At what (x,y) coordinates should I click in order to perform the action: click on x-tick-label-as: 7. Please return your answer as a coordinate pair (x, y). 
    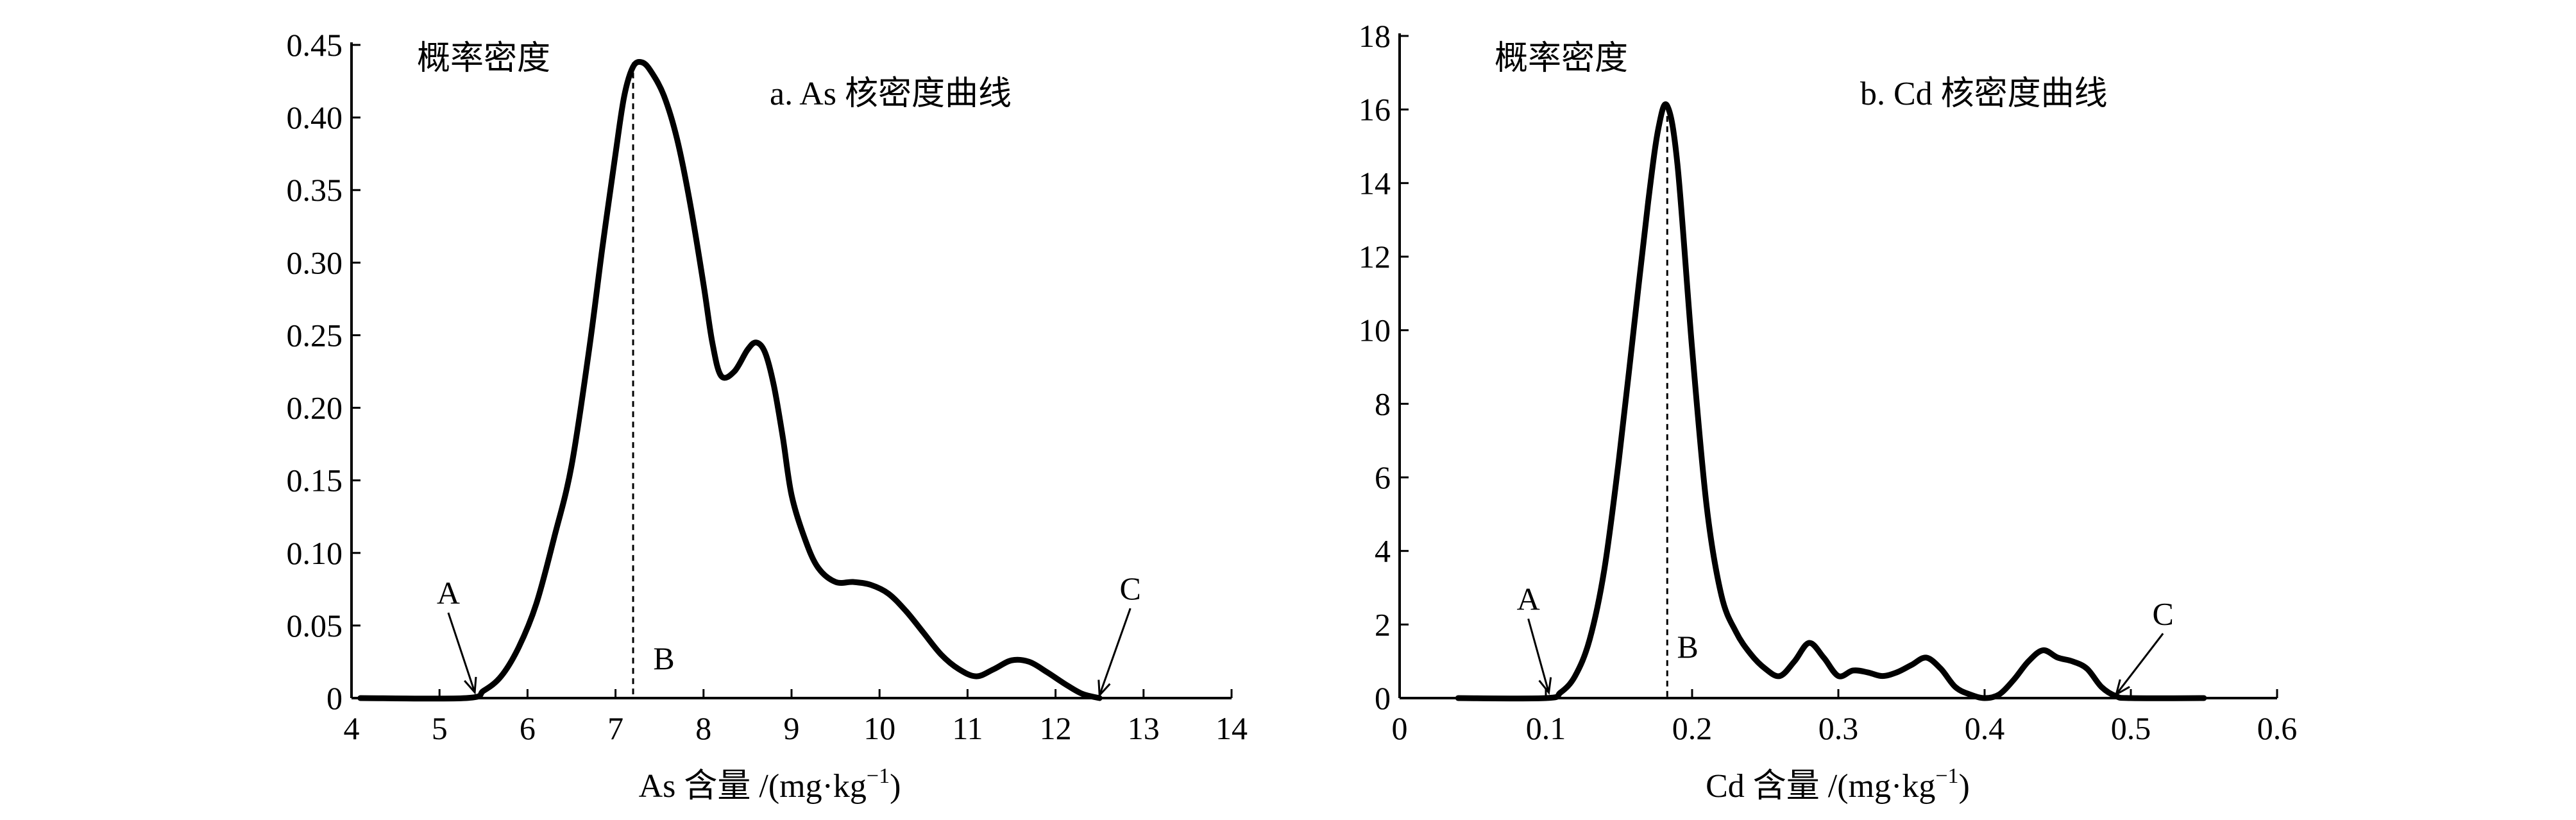
    Looking at the image, I should click on (615, 728).